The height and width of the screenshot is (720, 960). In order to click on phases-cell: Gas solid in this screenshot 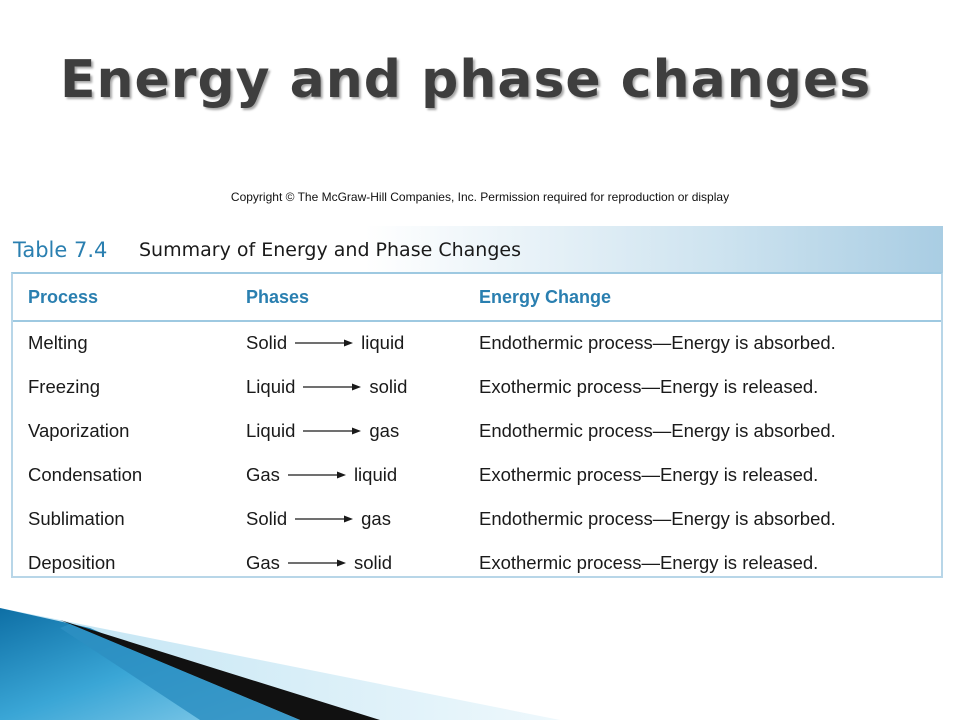, I will do `click(319, 563)`.